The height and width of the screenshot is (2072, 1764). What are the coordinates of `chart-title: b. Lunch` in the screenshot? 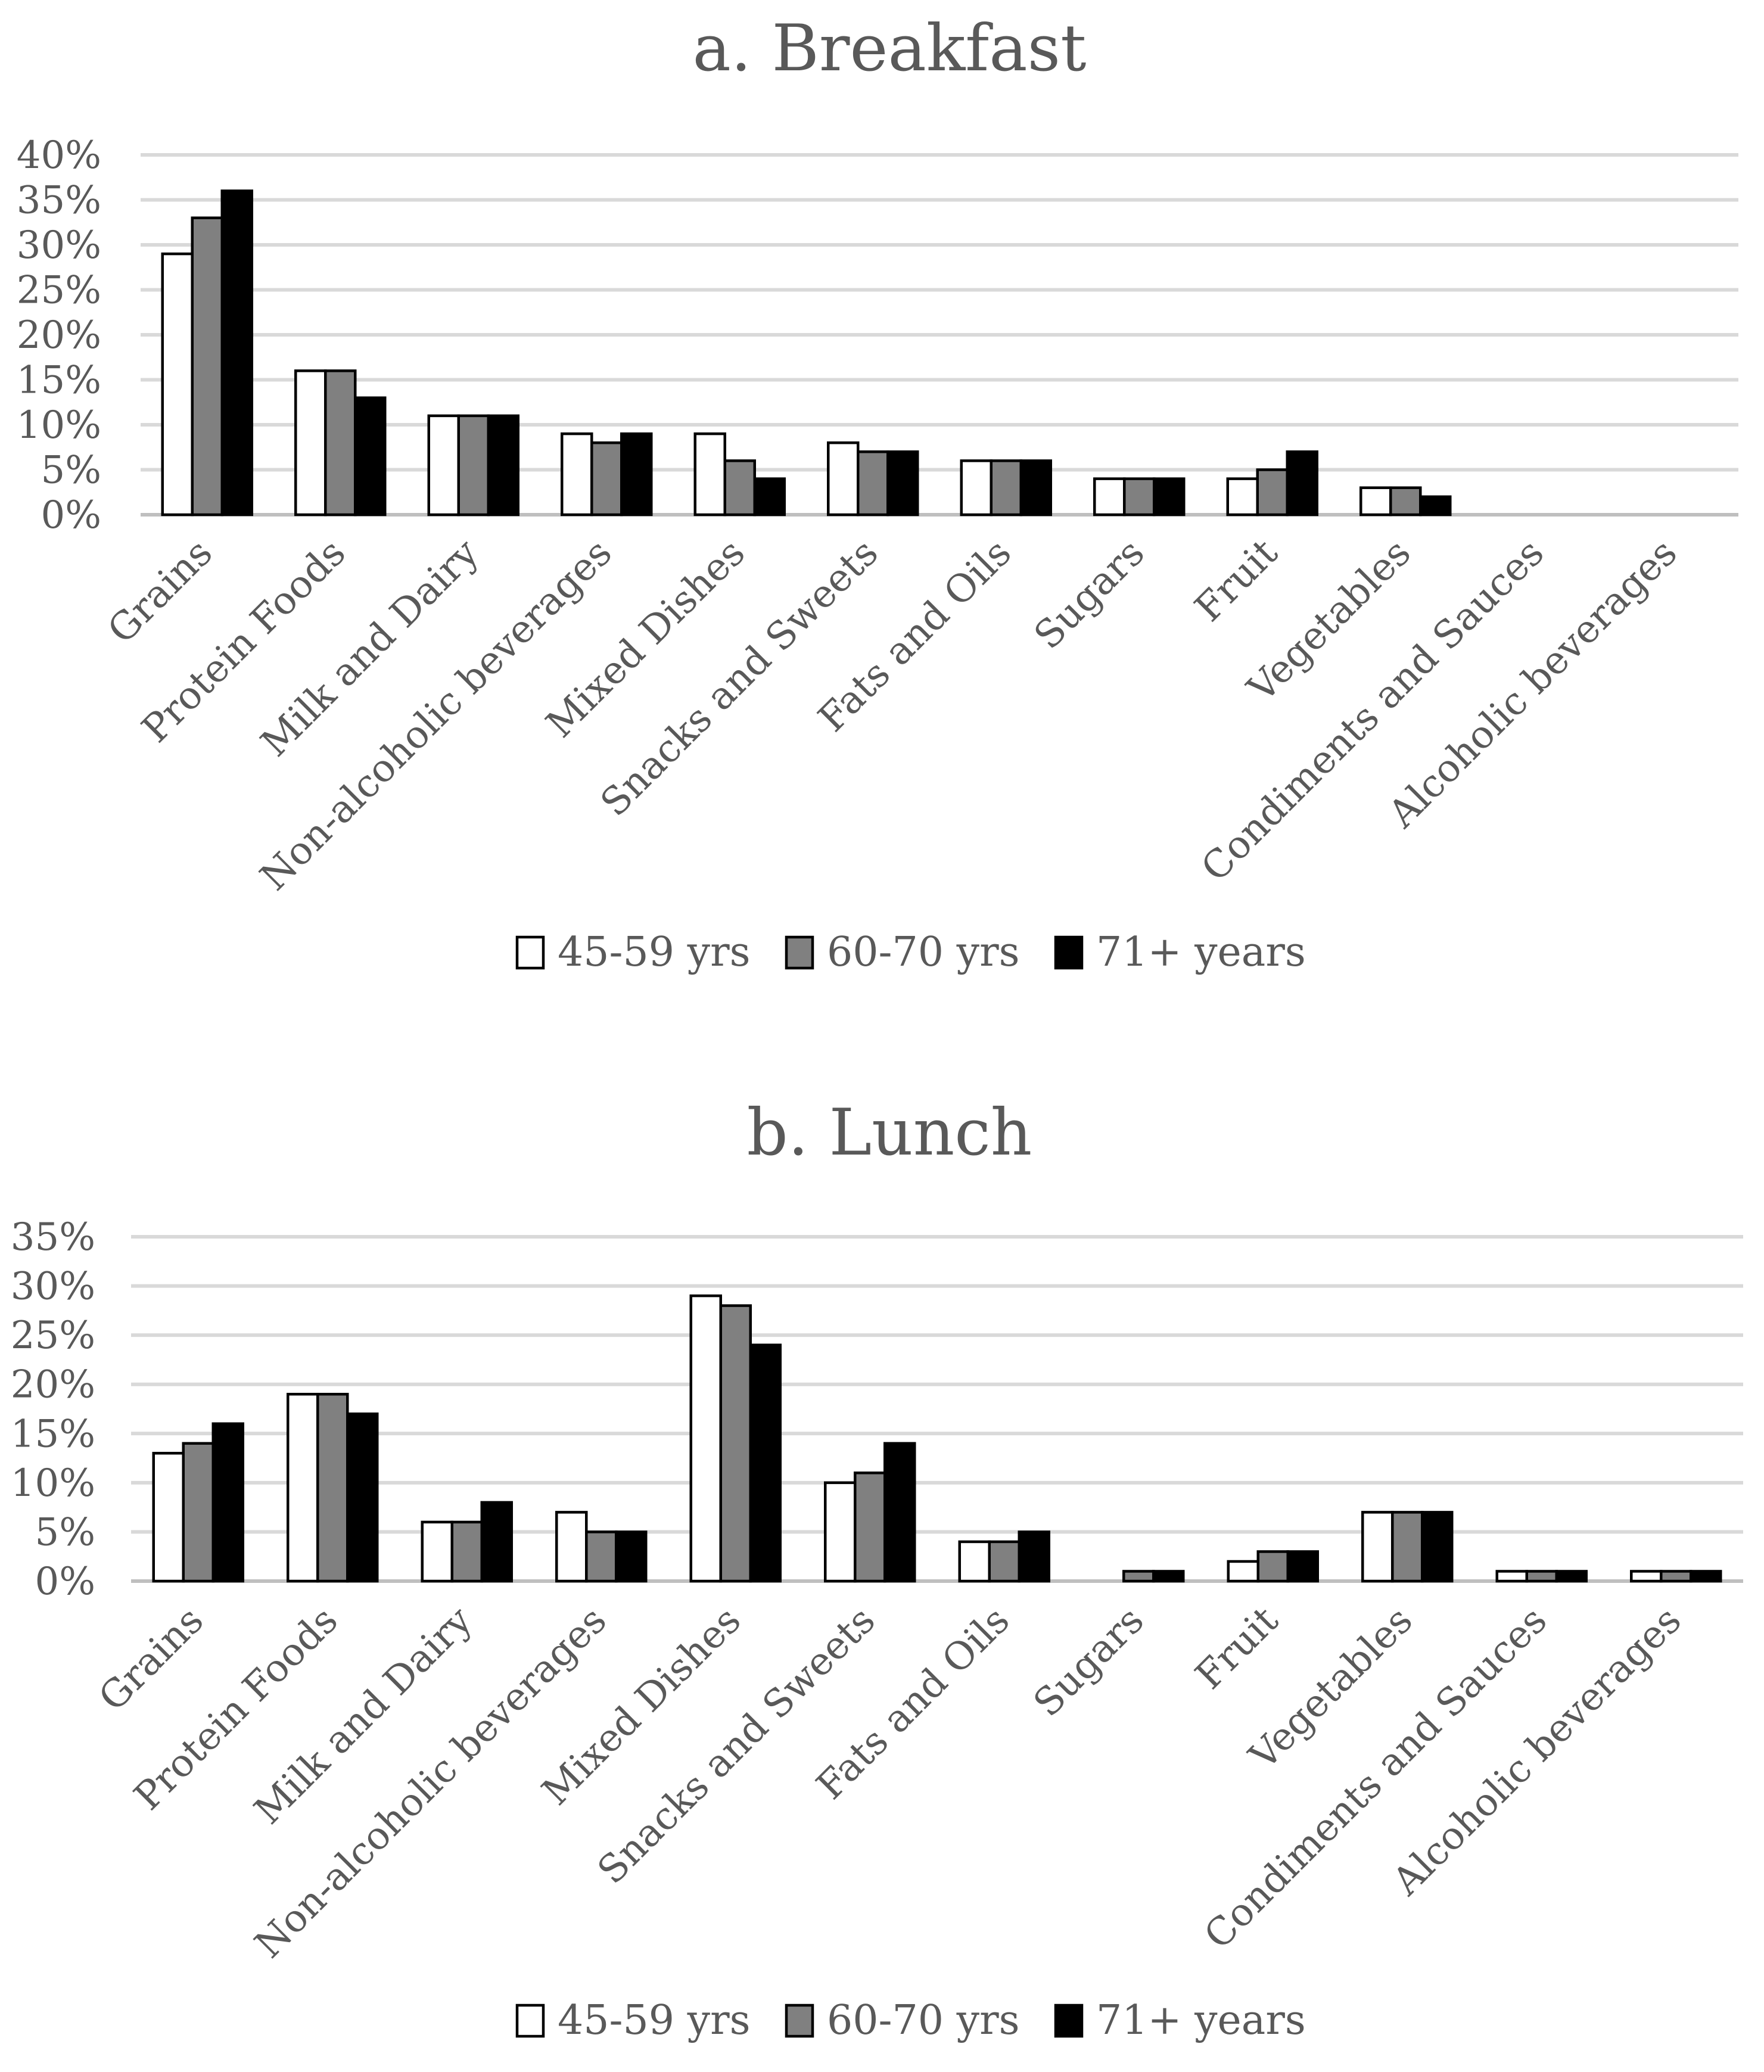 It's located at (889, 1133).